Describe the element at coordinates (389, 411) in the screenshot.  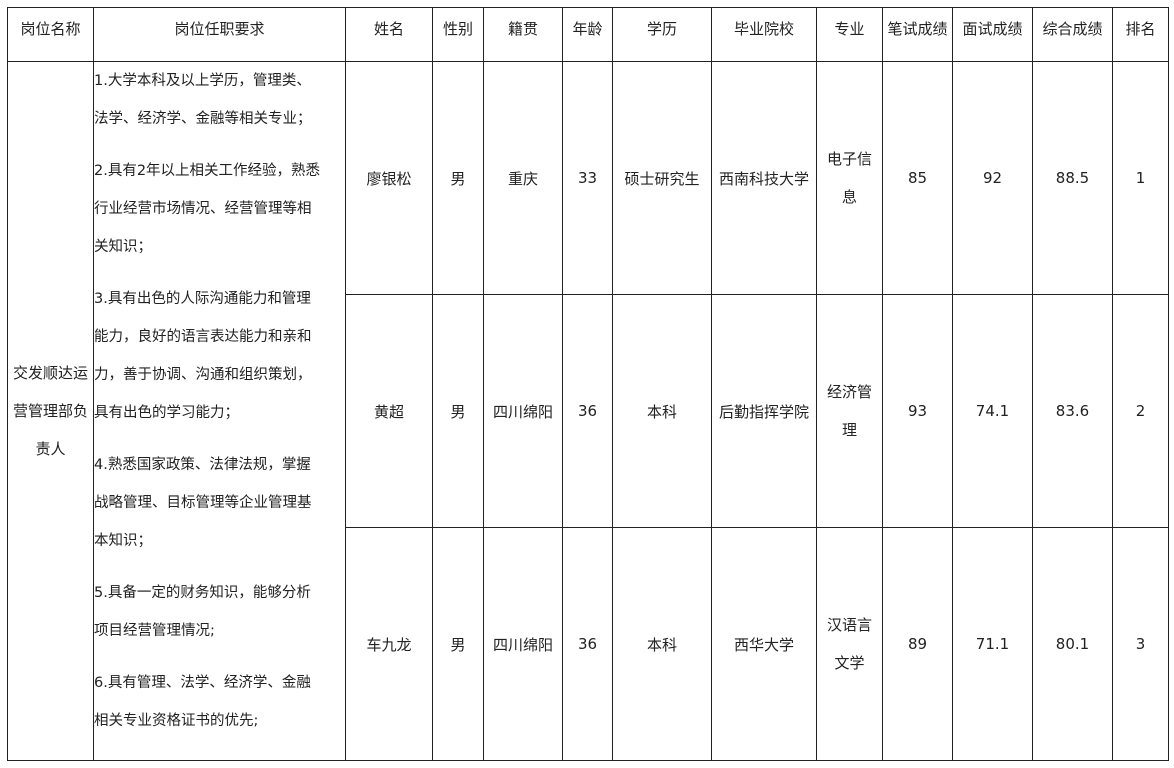
I see `cell-name: 黄超` at that location.